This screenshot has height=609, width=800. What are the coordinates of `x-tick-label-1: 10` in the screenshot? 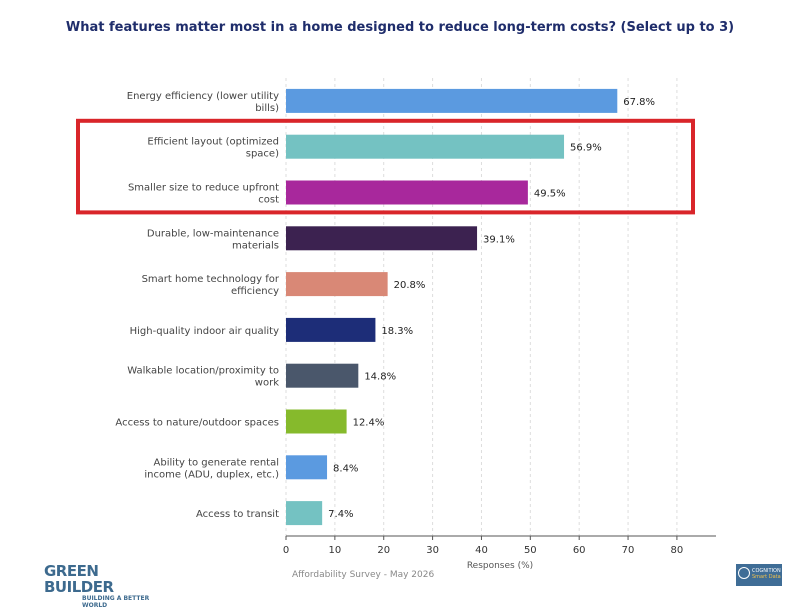 It's located at (334, 550).